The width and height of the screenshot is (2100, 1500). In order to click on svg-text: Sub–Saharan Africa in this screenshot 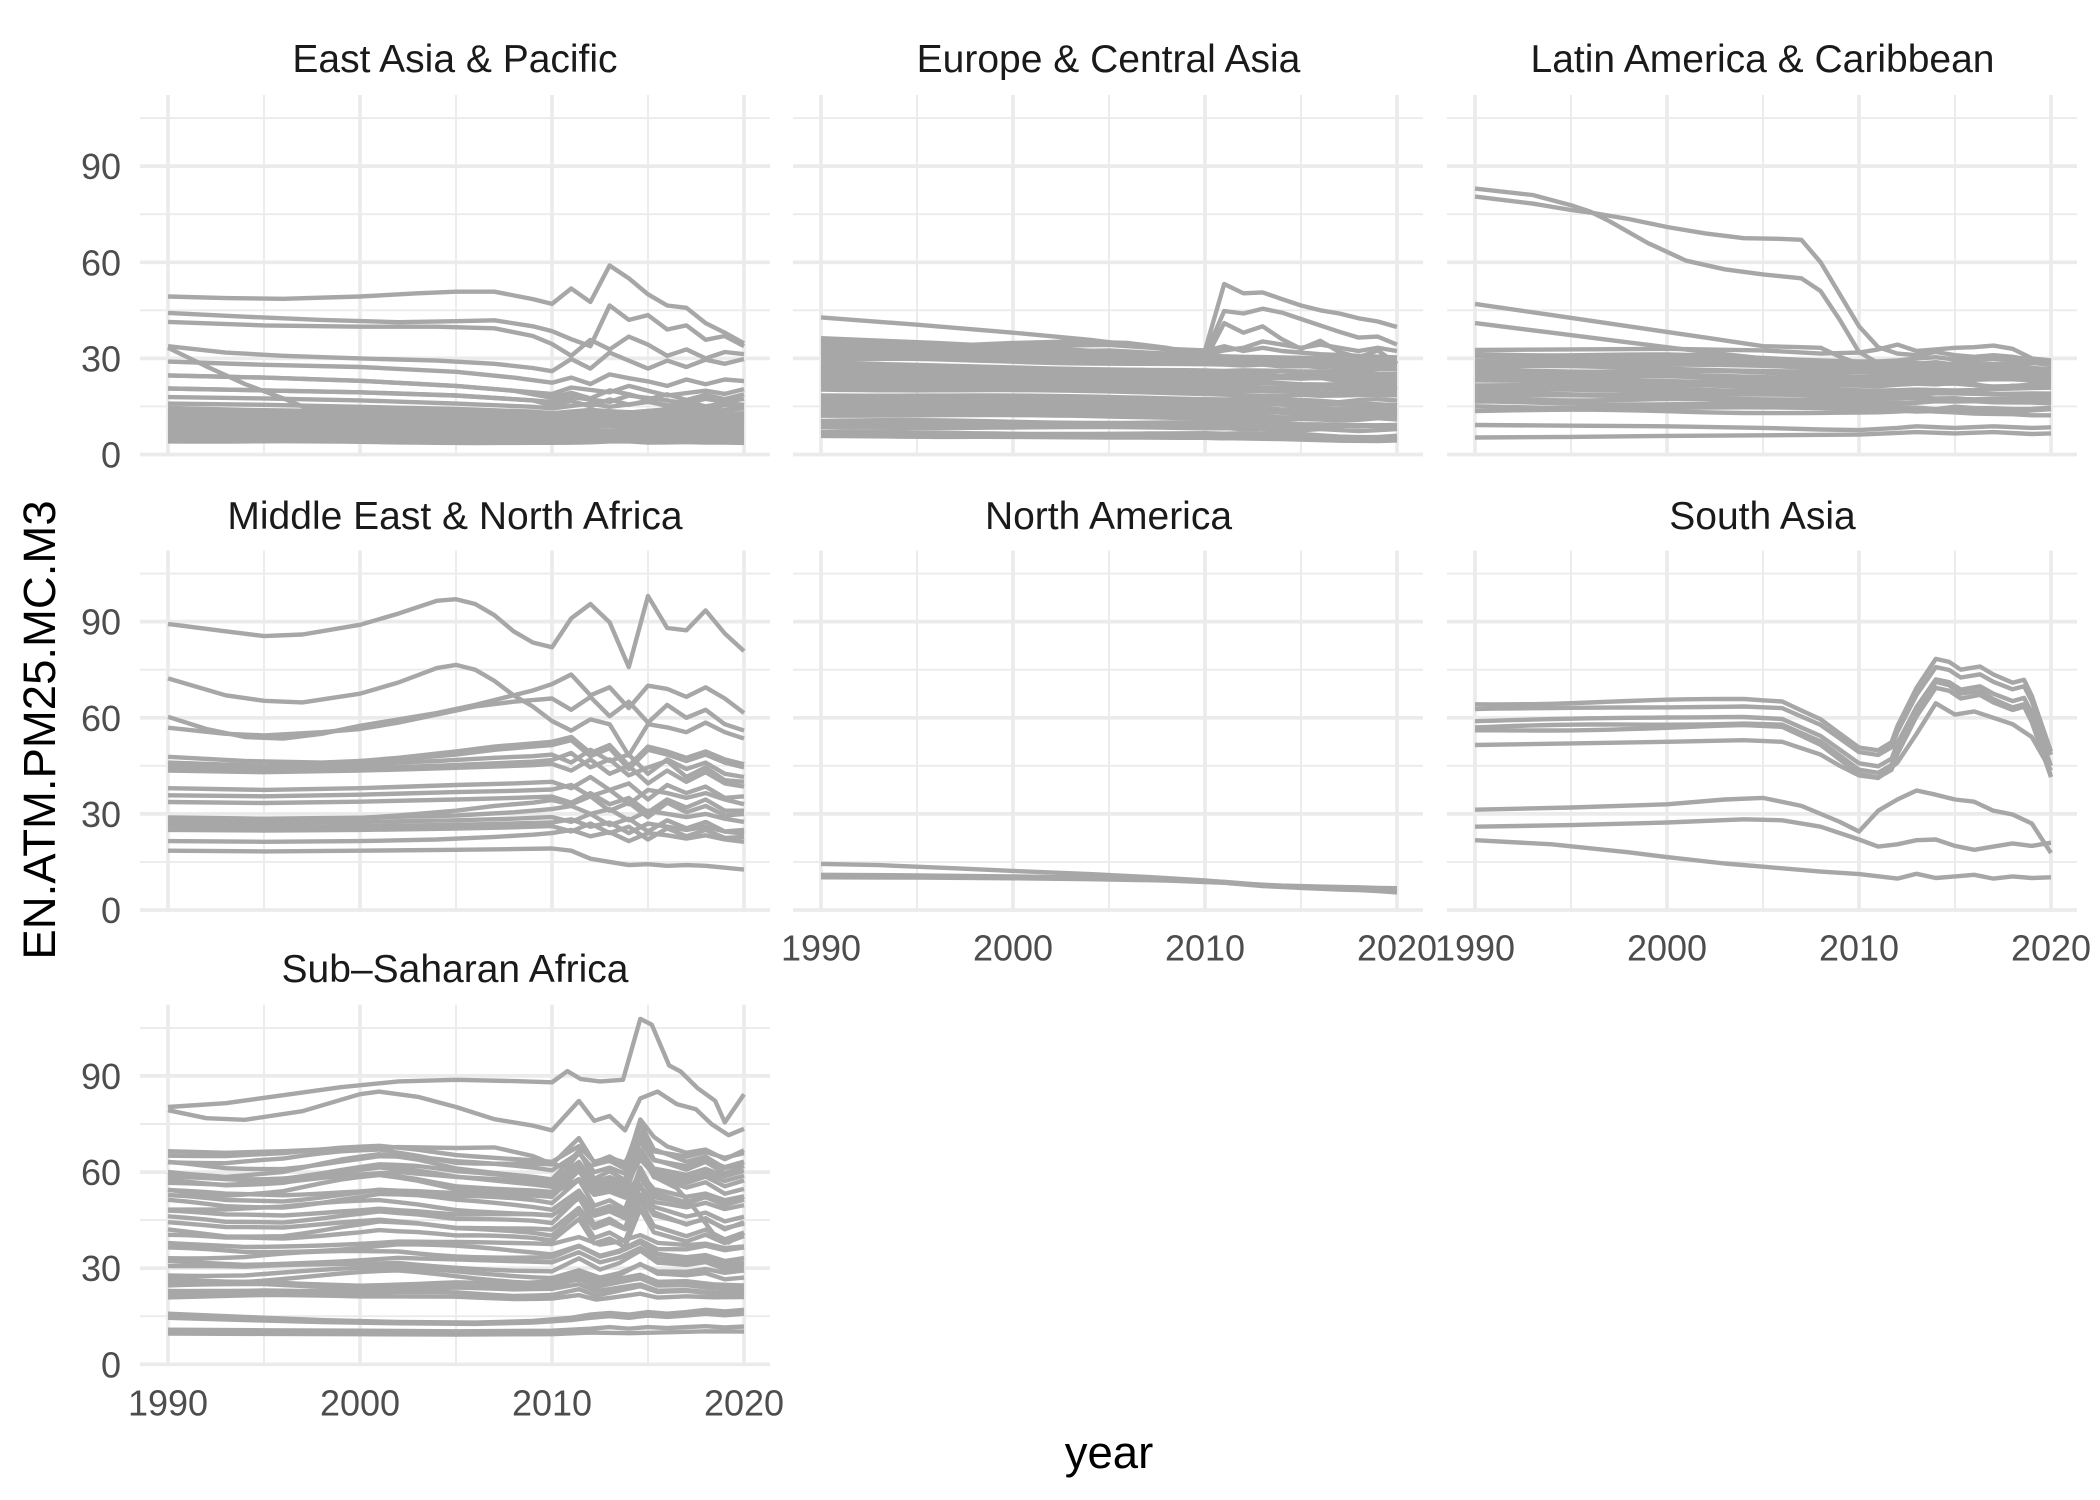, I will do `click(455, 969)`.